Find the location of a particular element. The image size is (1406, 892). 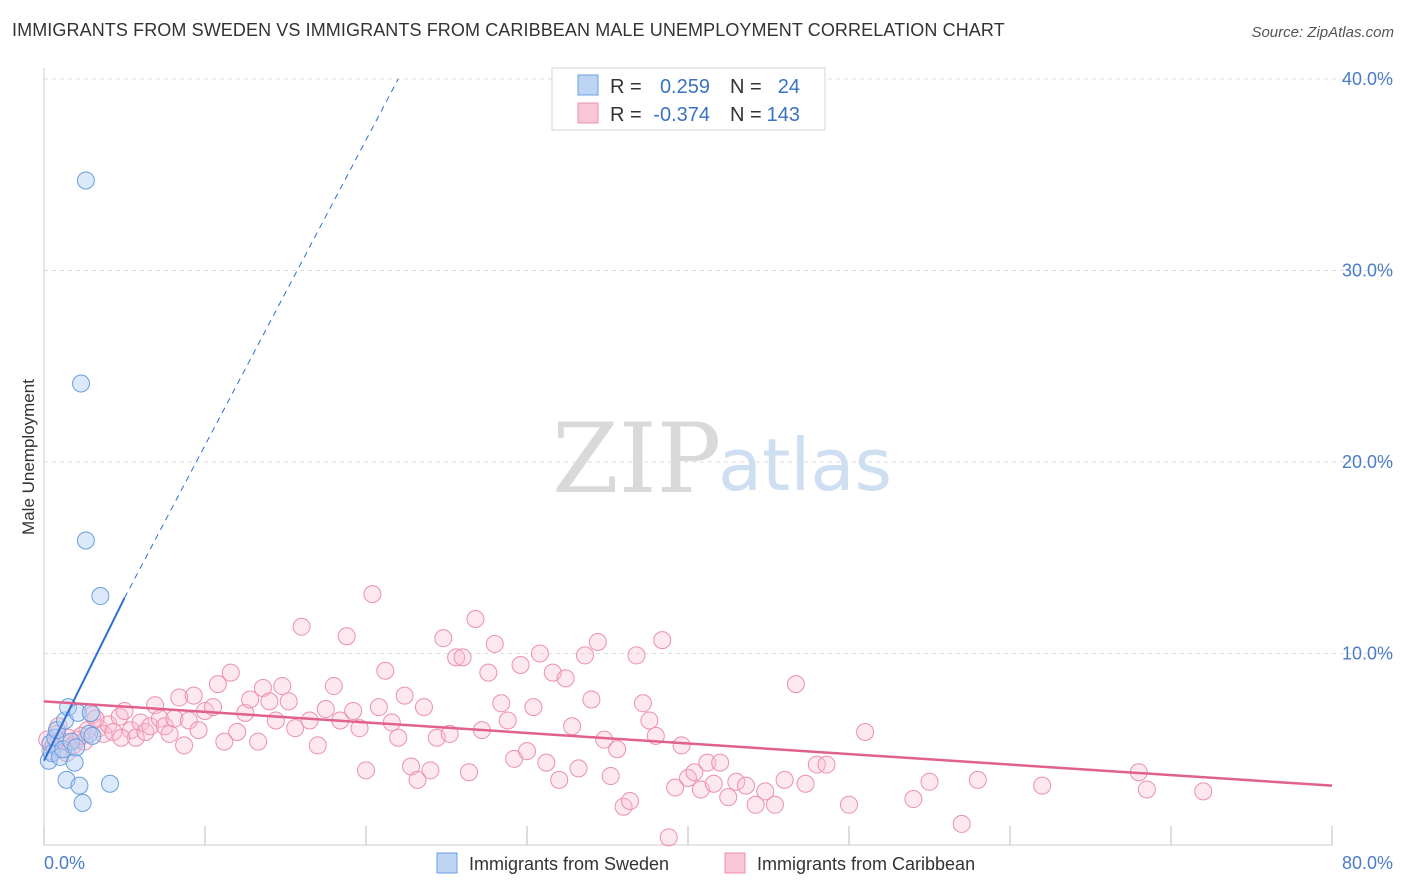

y-tick-label-30: 30.0% is located at coordinates (1367, 271).